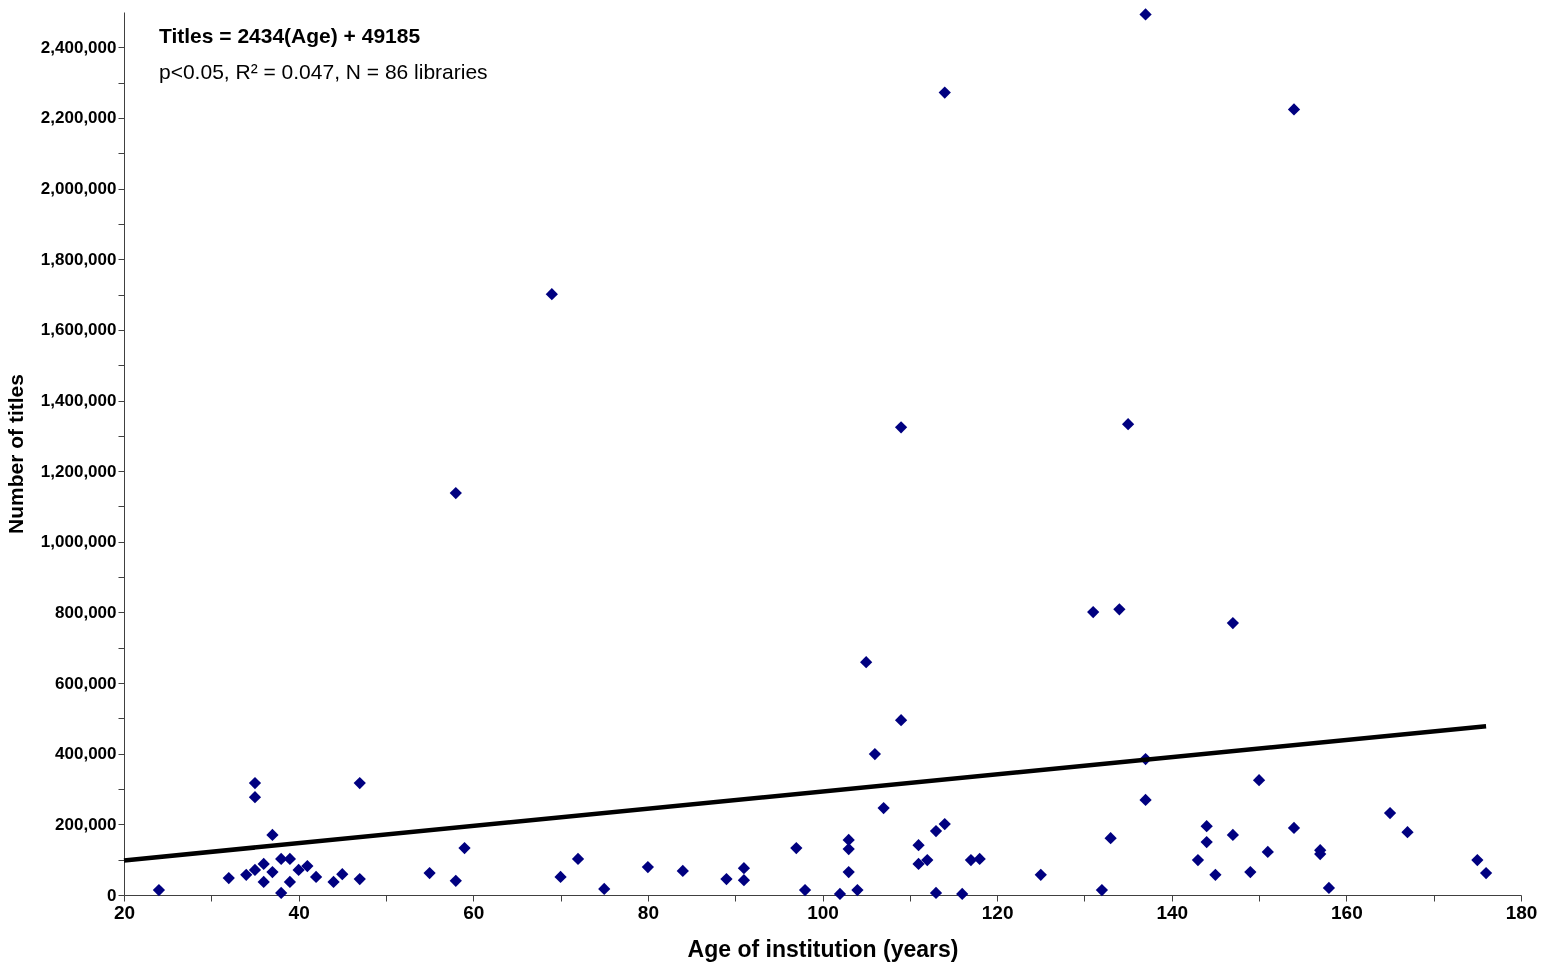 This screenshot has width=1564, height=980. What do you see at coordinates (78, 401) in the screenshot?
I see `y-tick-label: 1,400,000` at bounding box center [78, 401].